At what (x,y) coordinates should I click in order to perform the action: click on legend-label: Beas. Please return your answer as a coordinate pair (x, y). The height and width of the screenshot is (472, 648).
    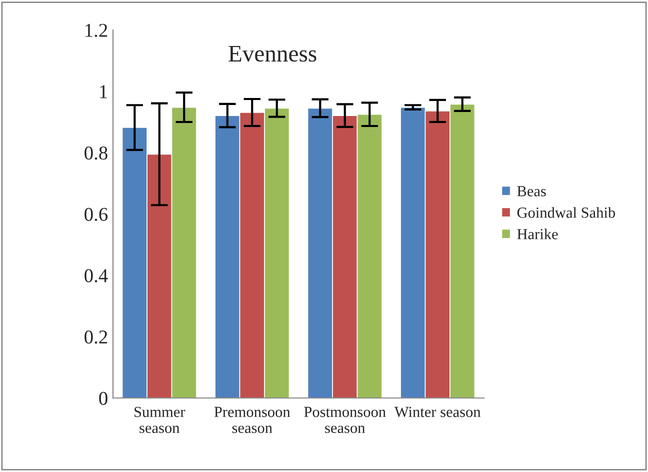
    Looking at the image, I should click on (531, 191).